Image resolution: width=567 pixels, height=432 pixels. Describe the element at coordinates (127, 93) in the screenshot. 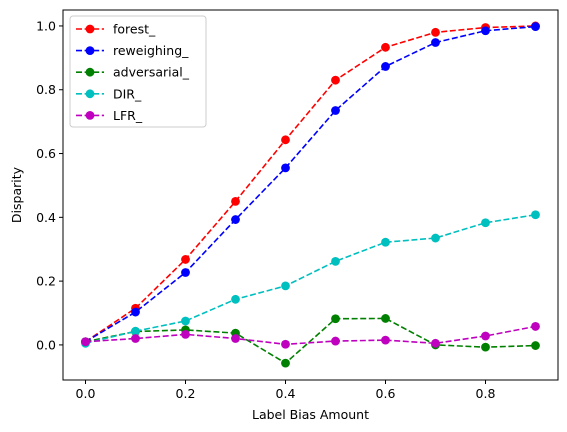

I see `legend-label: DIR_` at that location.